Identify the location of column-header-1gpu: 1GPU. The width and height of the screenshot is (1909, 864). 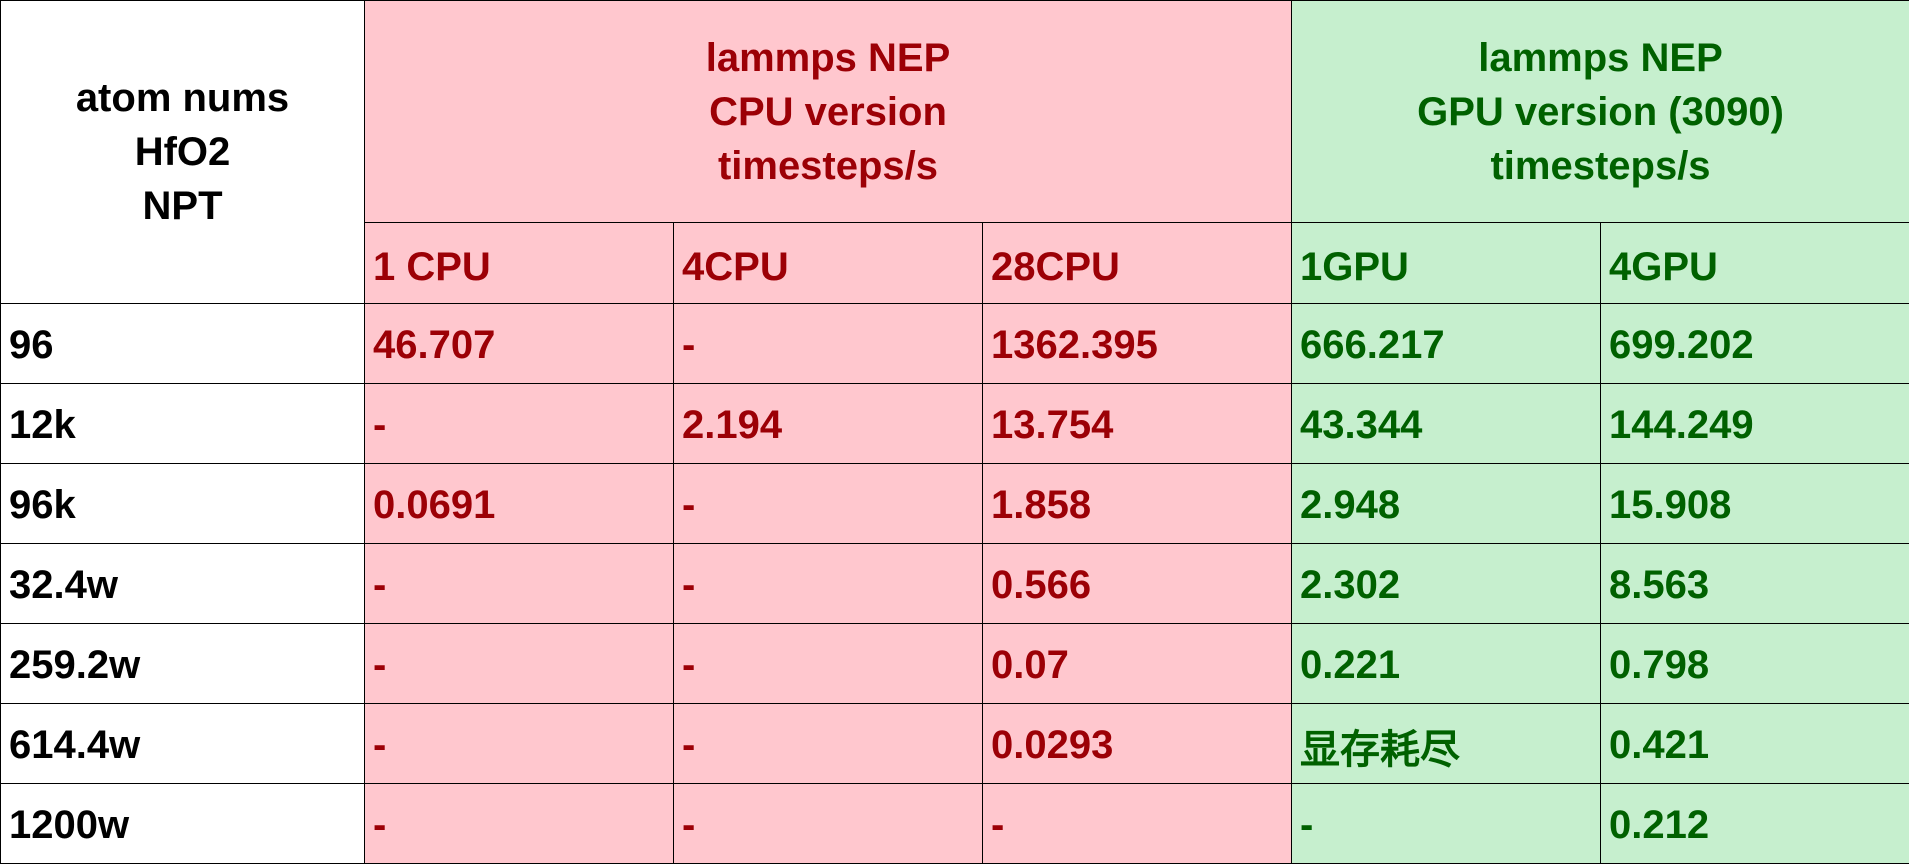
(1446, 263).